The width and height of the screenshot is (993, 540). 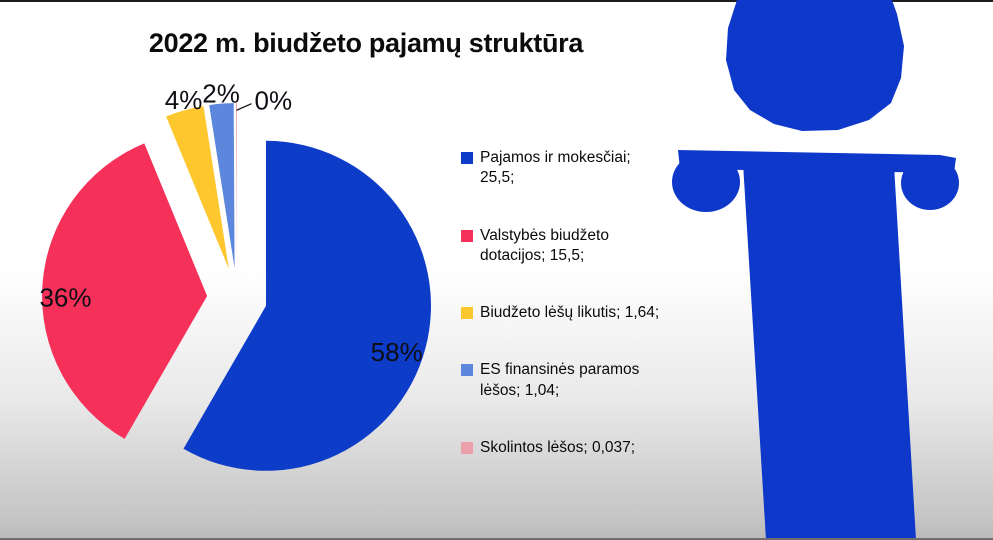 I want to click on column-volute-left, so click(x=706, y=182).